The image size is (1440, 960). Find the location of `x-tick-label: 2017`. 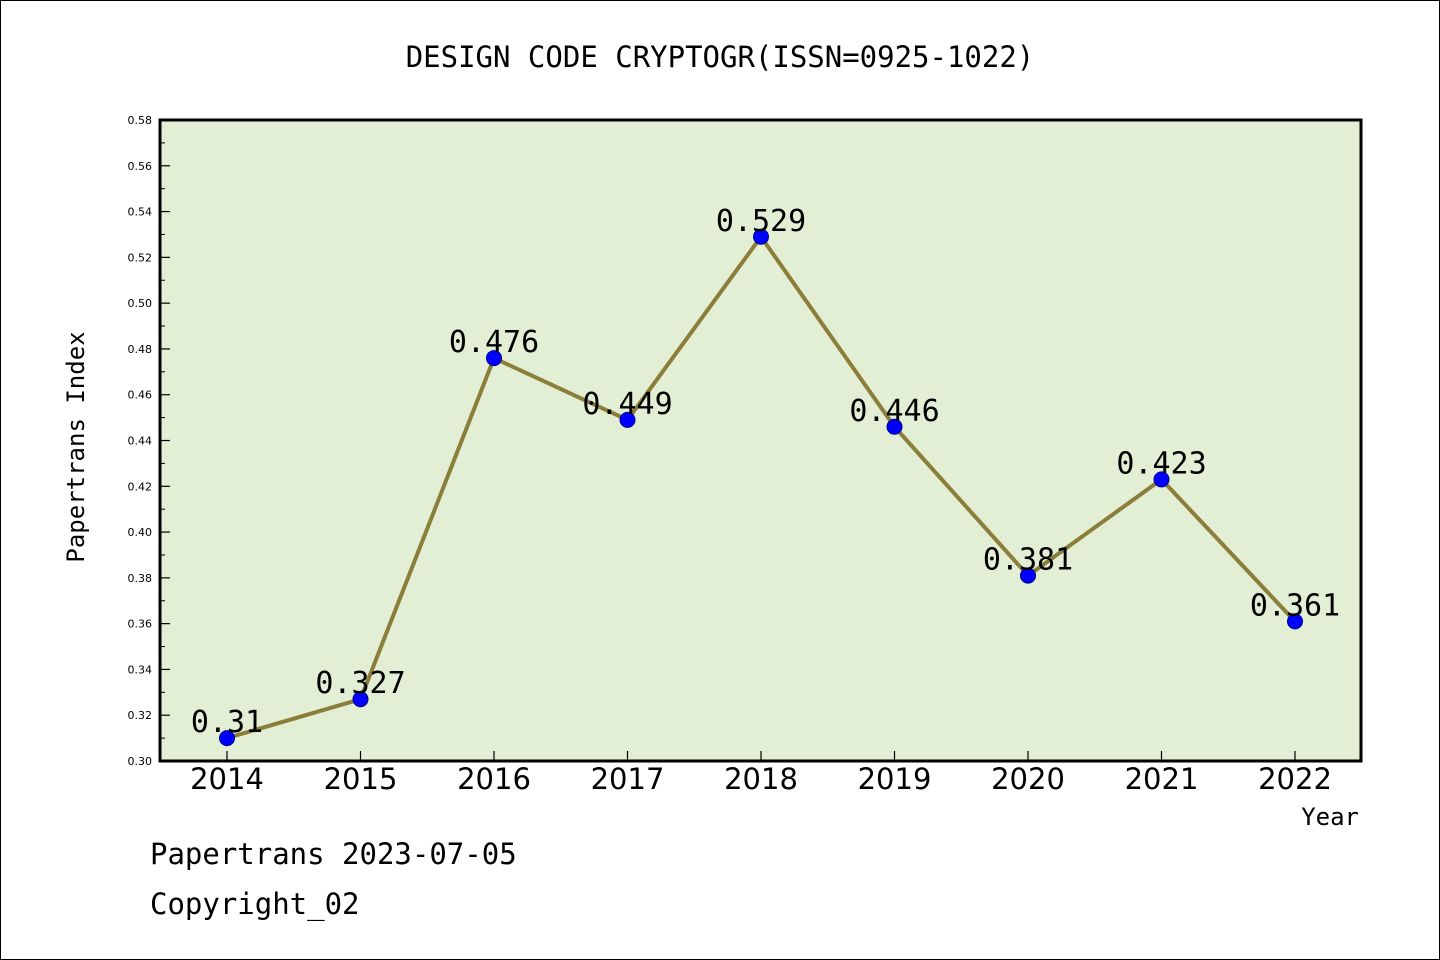

x-tick-label: 2017 is located at coordinates (628, 779).